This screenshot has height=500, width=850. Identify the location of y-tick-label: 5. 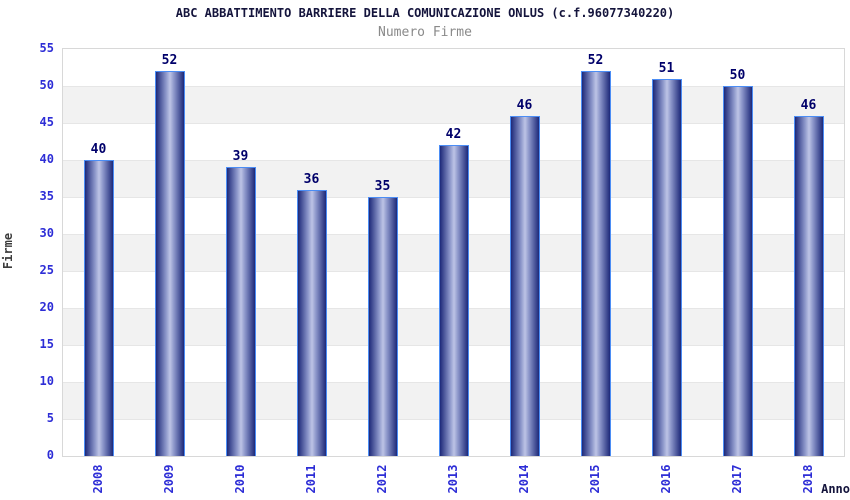
(50, 418).